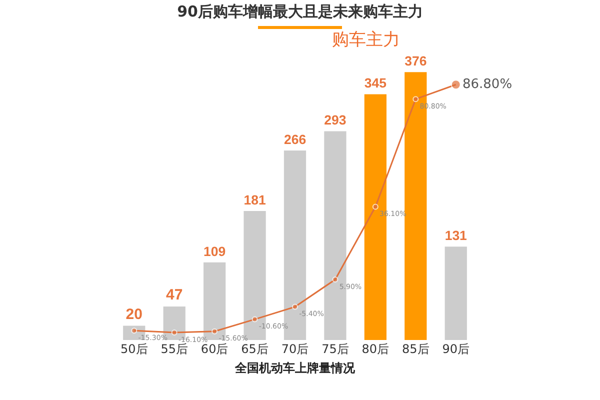 The width and height of the screenshot is (600, 400). Describe the element at coordinates (134, 349) in the screenshot. I see `x-tick-label: 50后` at that location.